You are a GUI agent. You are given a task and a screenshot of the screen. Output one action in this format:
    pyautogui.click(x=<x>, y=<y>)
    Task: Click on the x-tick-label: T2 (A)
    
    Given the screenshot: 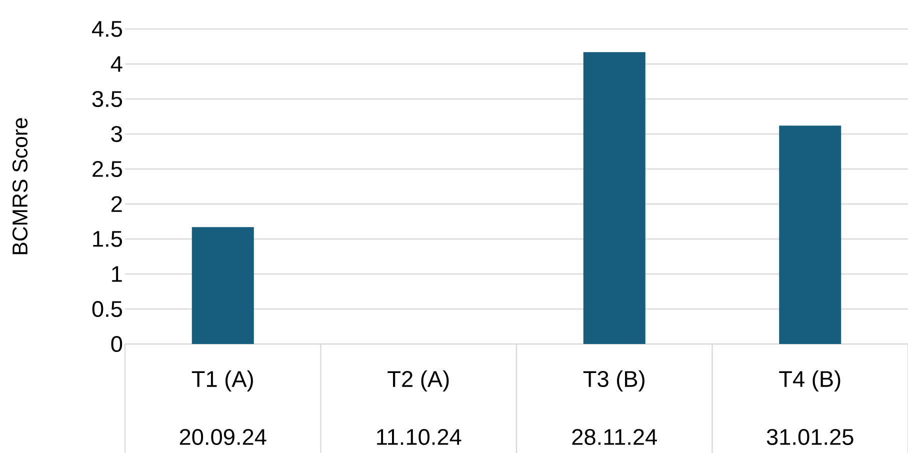 What is the action you would take?
    pyautogui.click(x=418, y=381)
    